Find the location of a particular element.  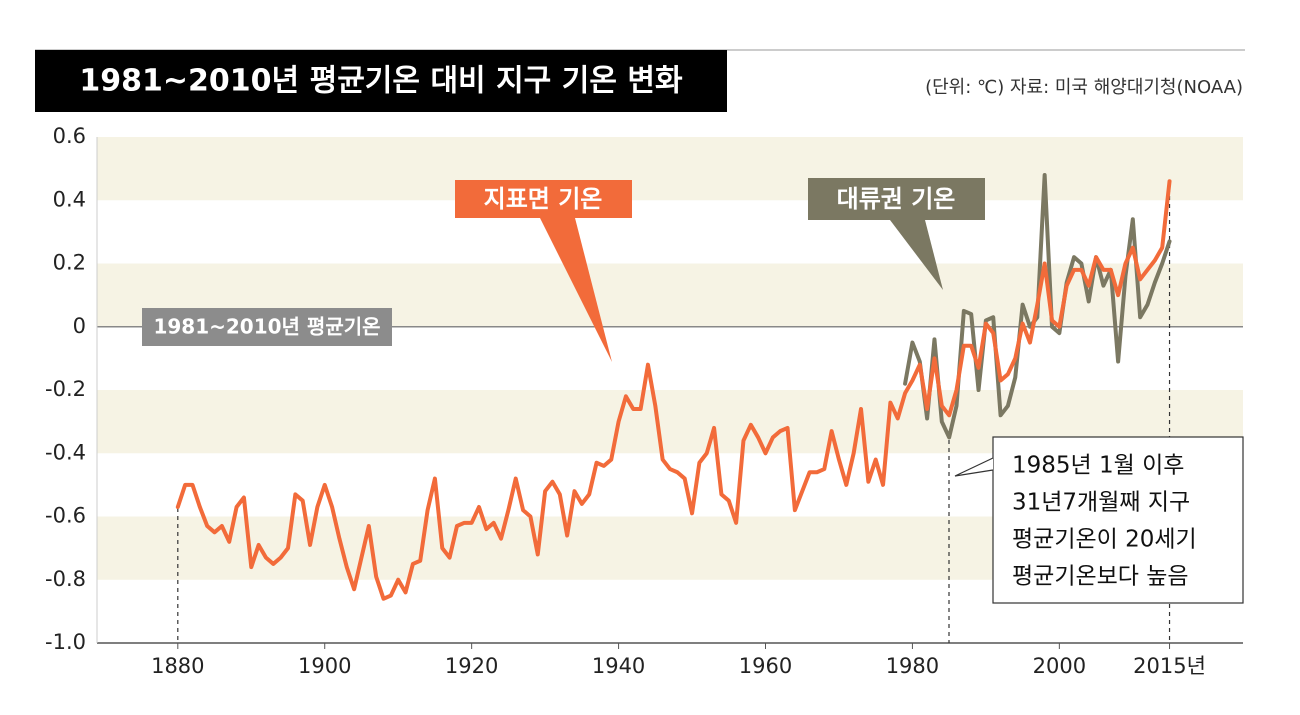

callout-pointer is located at coordinates (974, 467).